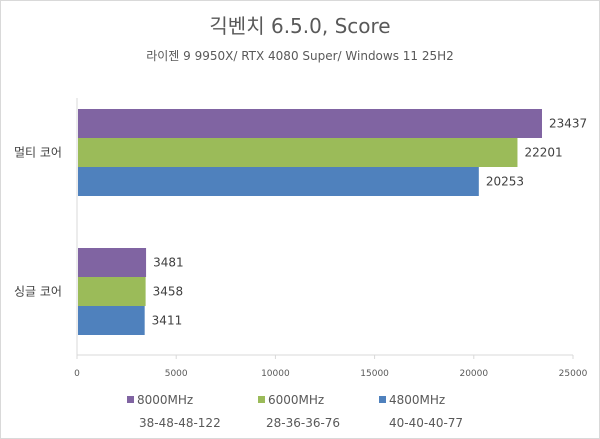 Image resolution: width=600 pixels, height=439 pixels. What do you see at coordinates (296, 400) in the screenshot?
I see `legend-label-6000: 6000MHz` at bounding box center [296, 400].